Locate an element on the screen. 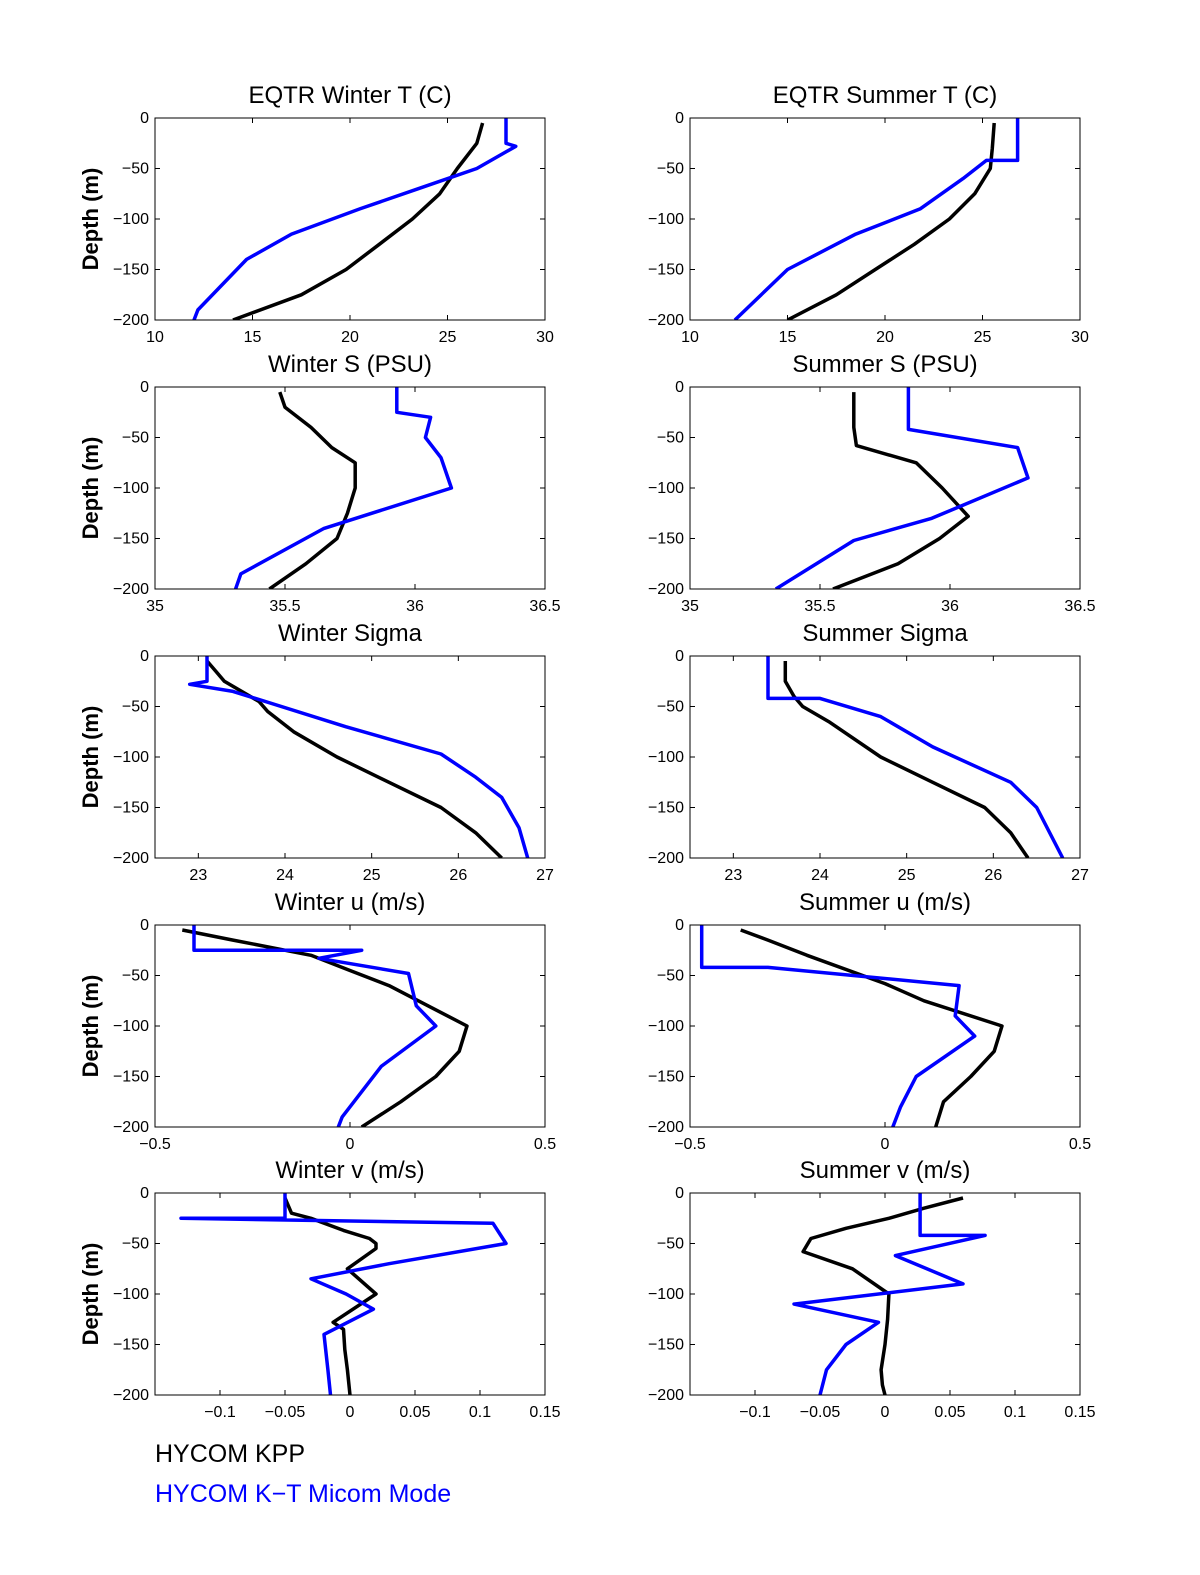 The image size is (1200, 1575). panel-title: Winter S (PSU) is located at coordinates (350, 364).